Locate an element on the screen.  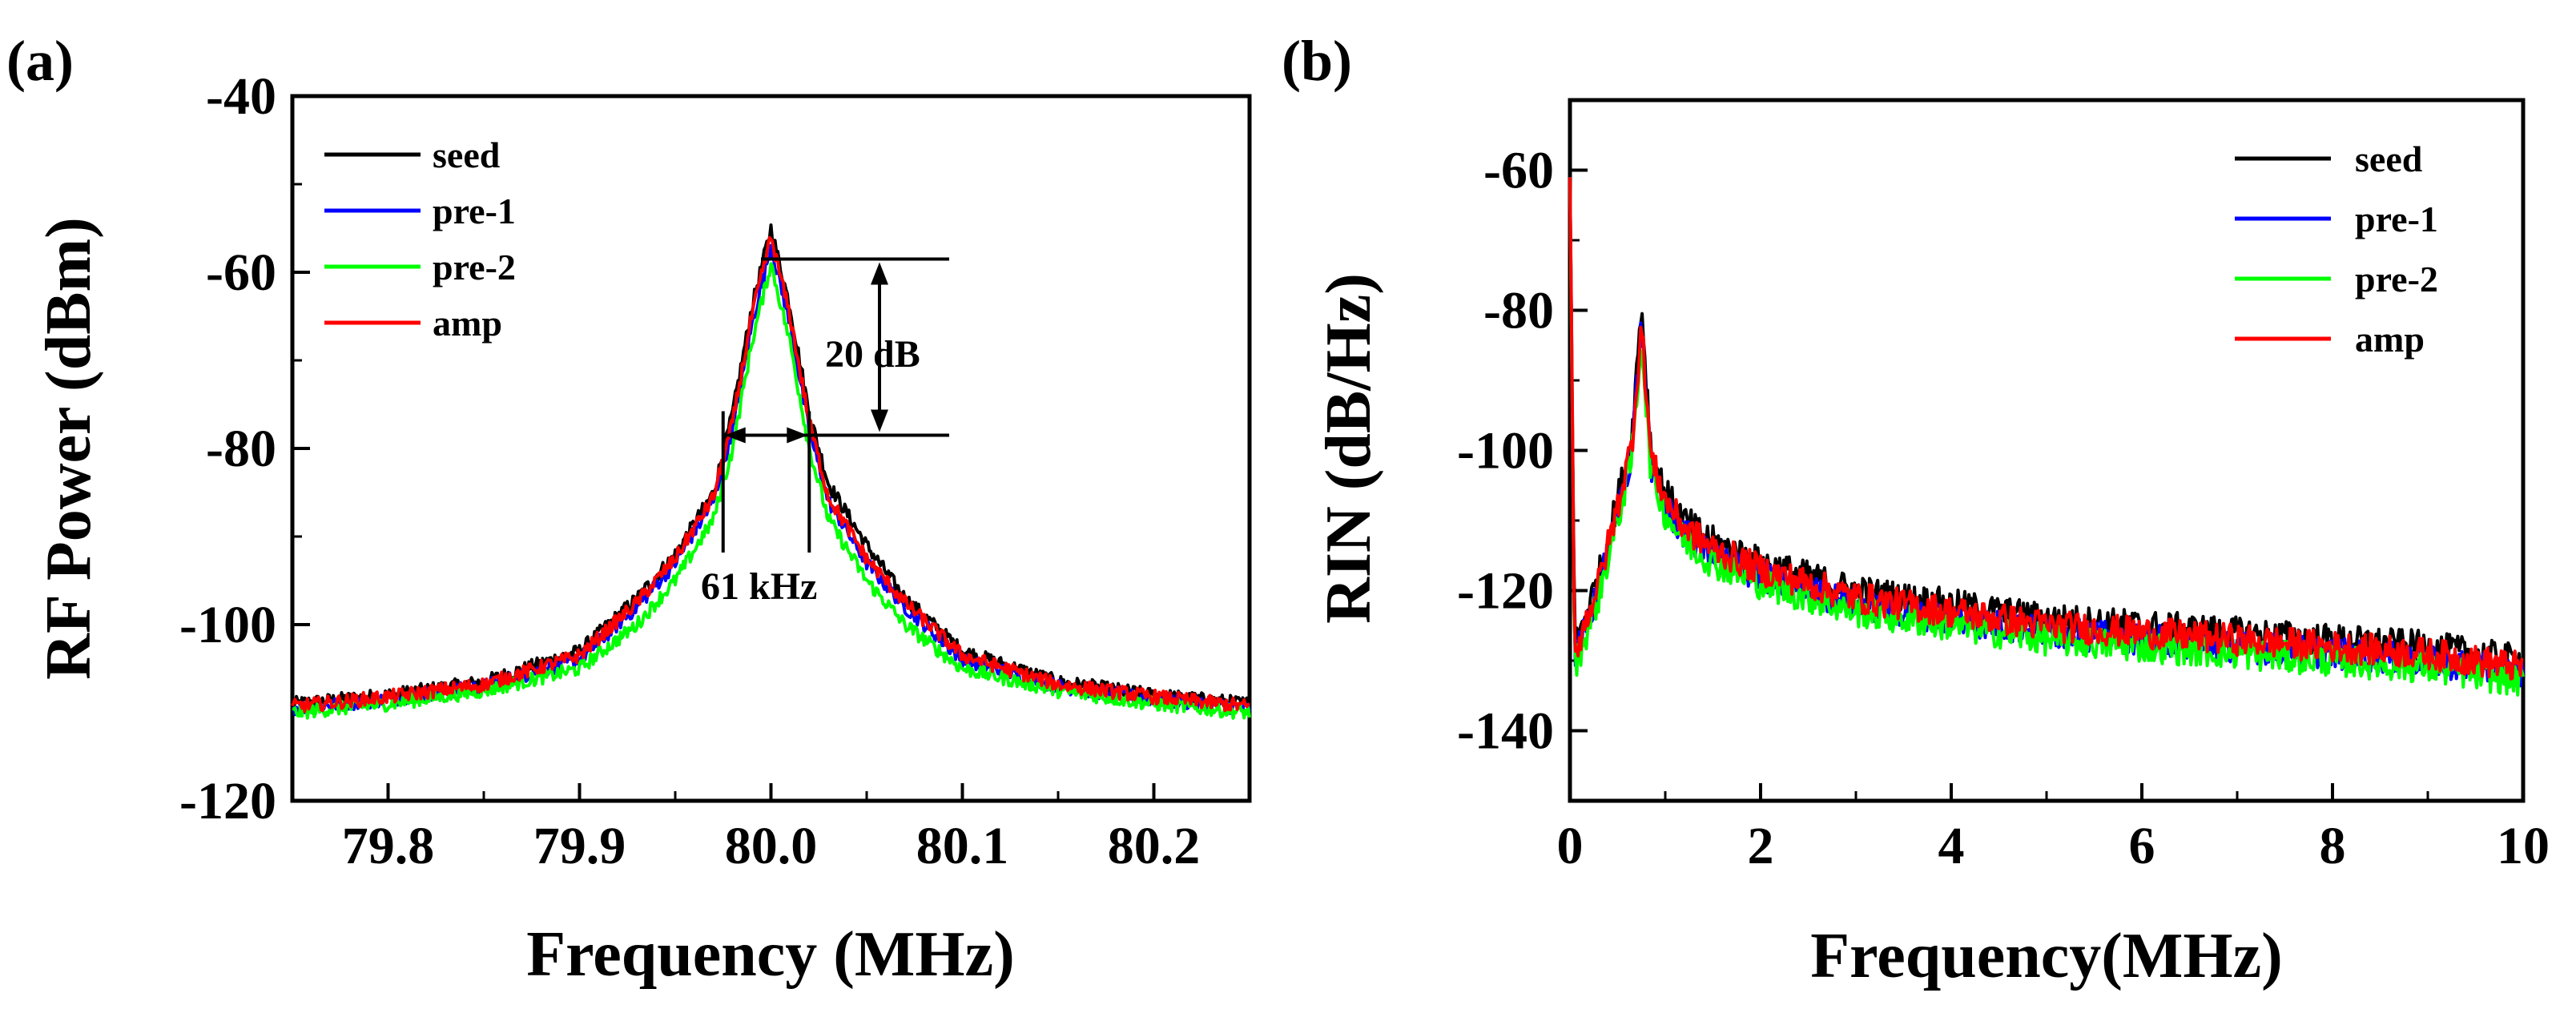
x-tick-label: 79.8 is located at coordinates (389, 846).